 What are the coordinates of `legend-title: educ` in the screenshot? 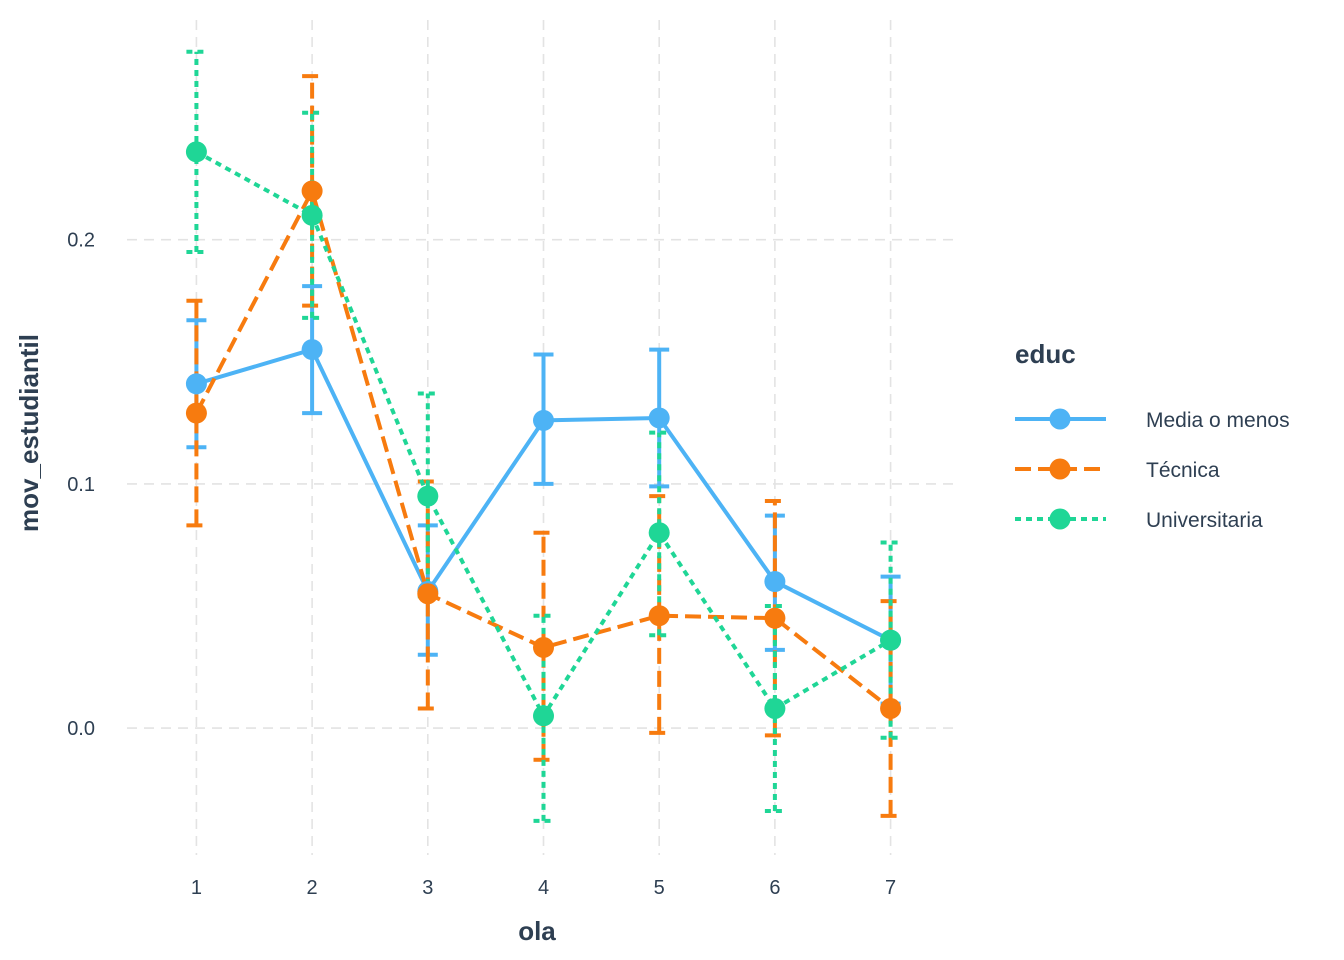 It's located at (1045, 354).